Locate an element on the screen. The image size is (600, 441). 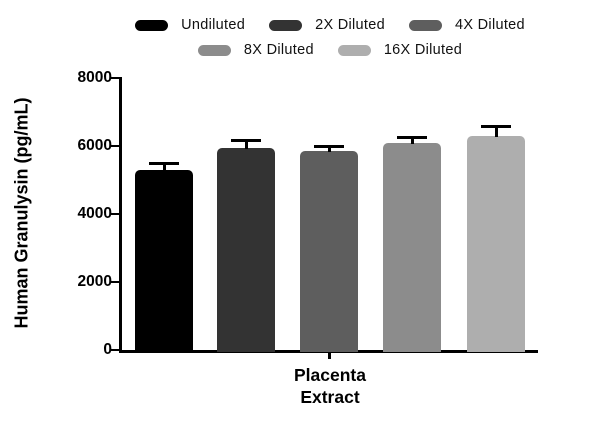
legend-label: 4X Diluted is located at coordinates (489, 25).